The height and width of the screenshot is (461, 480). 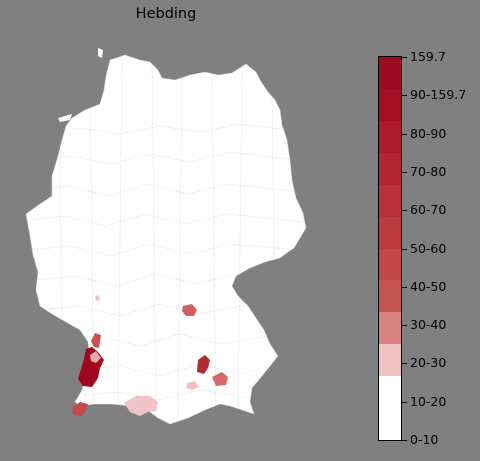 What do you see at coordinates (428, 248) in the screenshot?
I see `colorbar-tick-label: 50-60` at bounding box center [428, 248].